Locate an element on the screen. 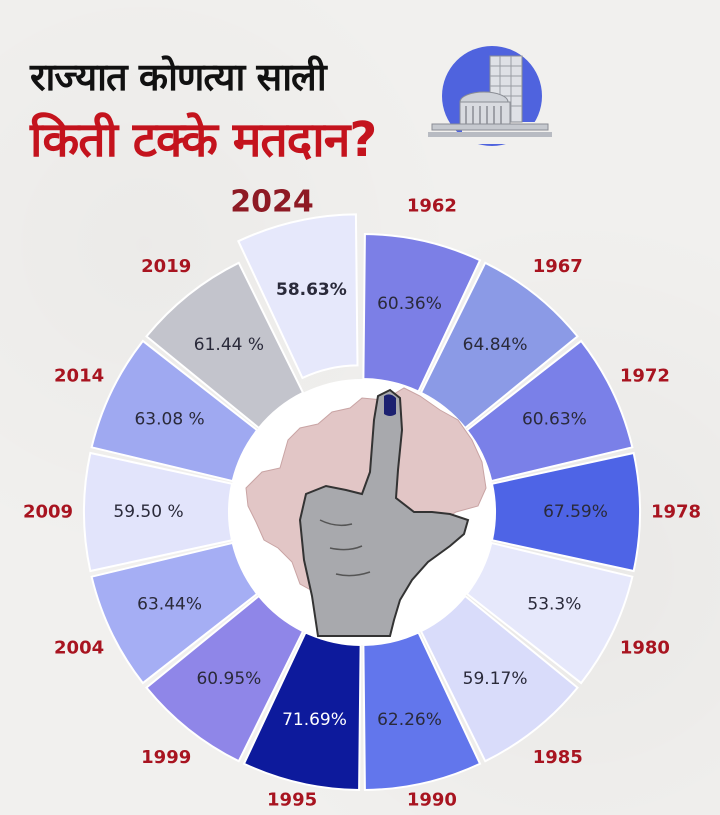 The width and height of the screenshot is (720, 815). year-label-1978: 1978 is located at coordinates (676, 512).